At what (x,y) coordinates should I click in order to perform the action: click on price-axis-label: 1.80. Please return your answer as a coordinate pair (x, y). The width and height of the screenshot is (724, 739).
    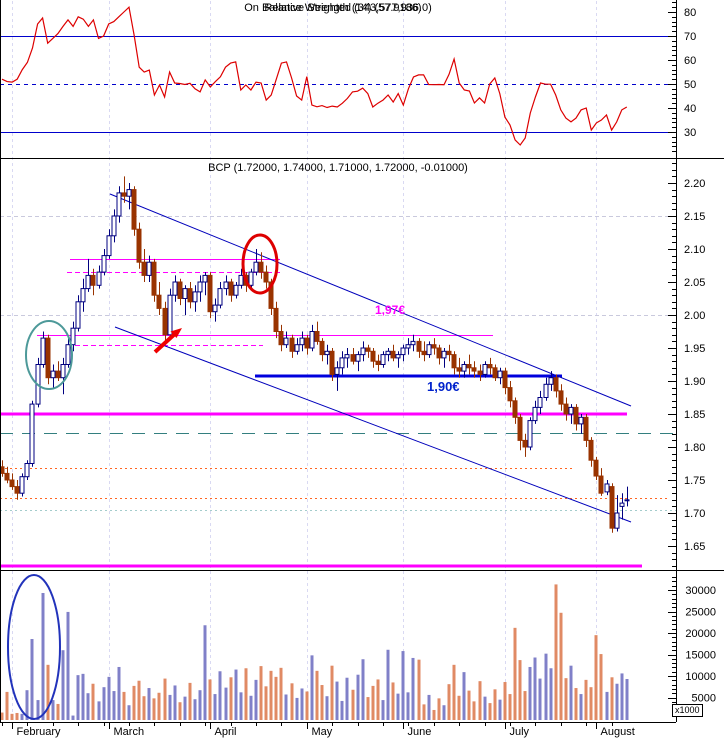
    Looking at the image, I should click on (694, 448).